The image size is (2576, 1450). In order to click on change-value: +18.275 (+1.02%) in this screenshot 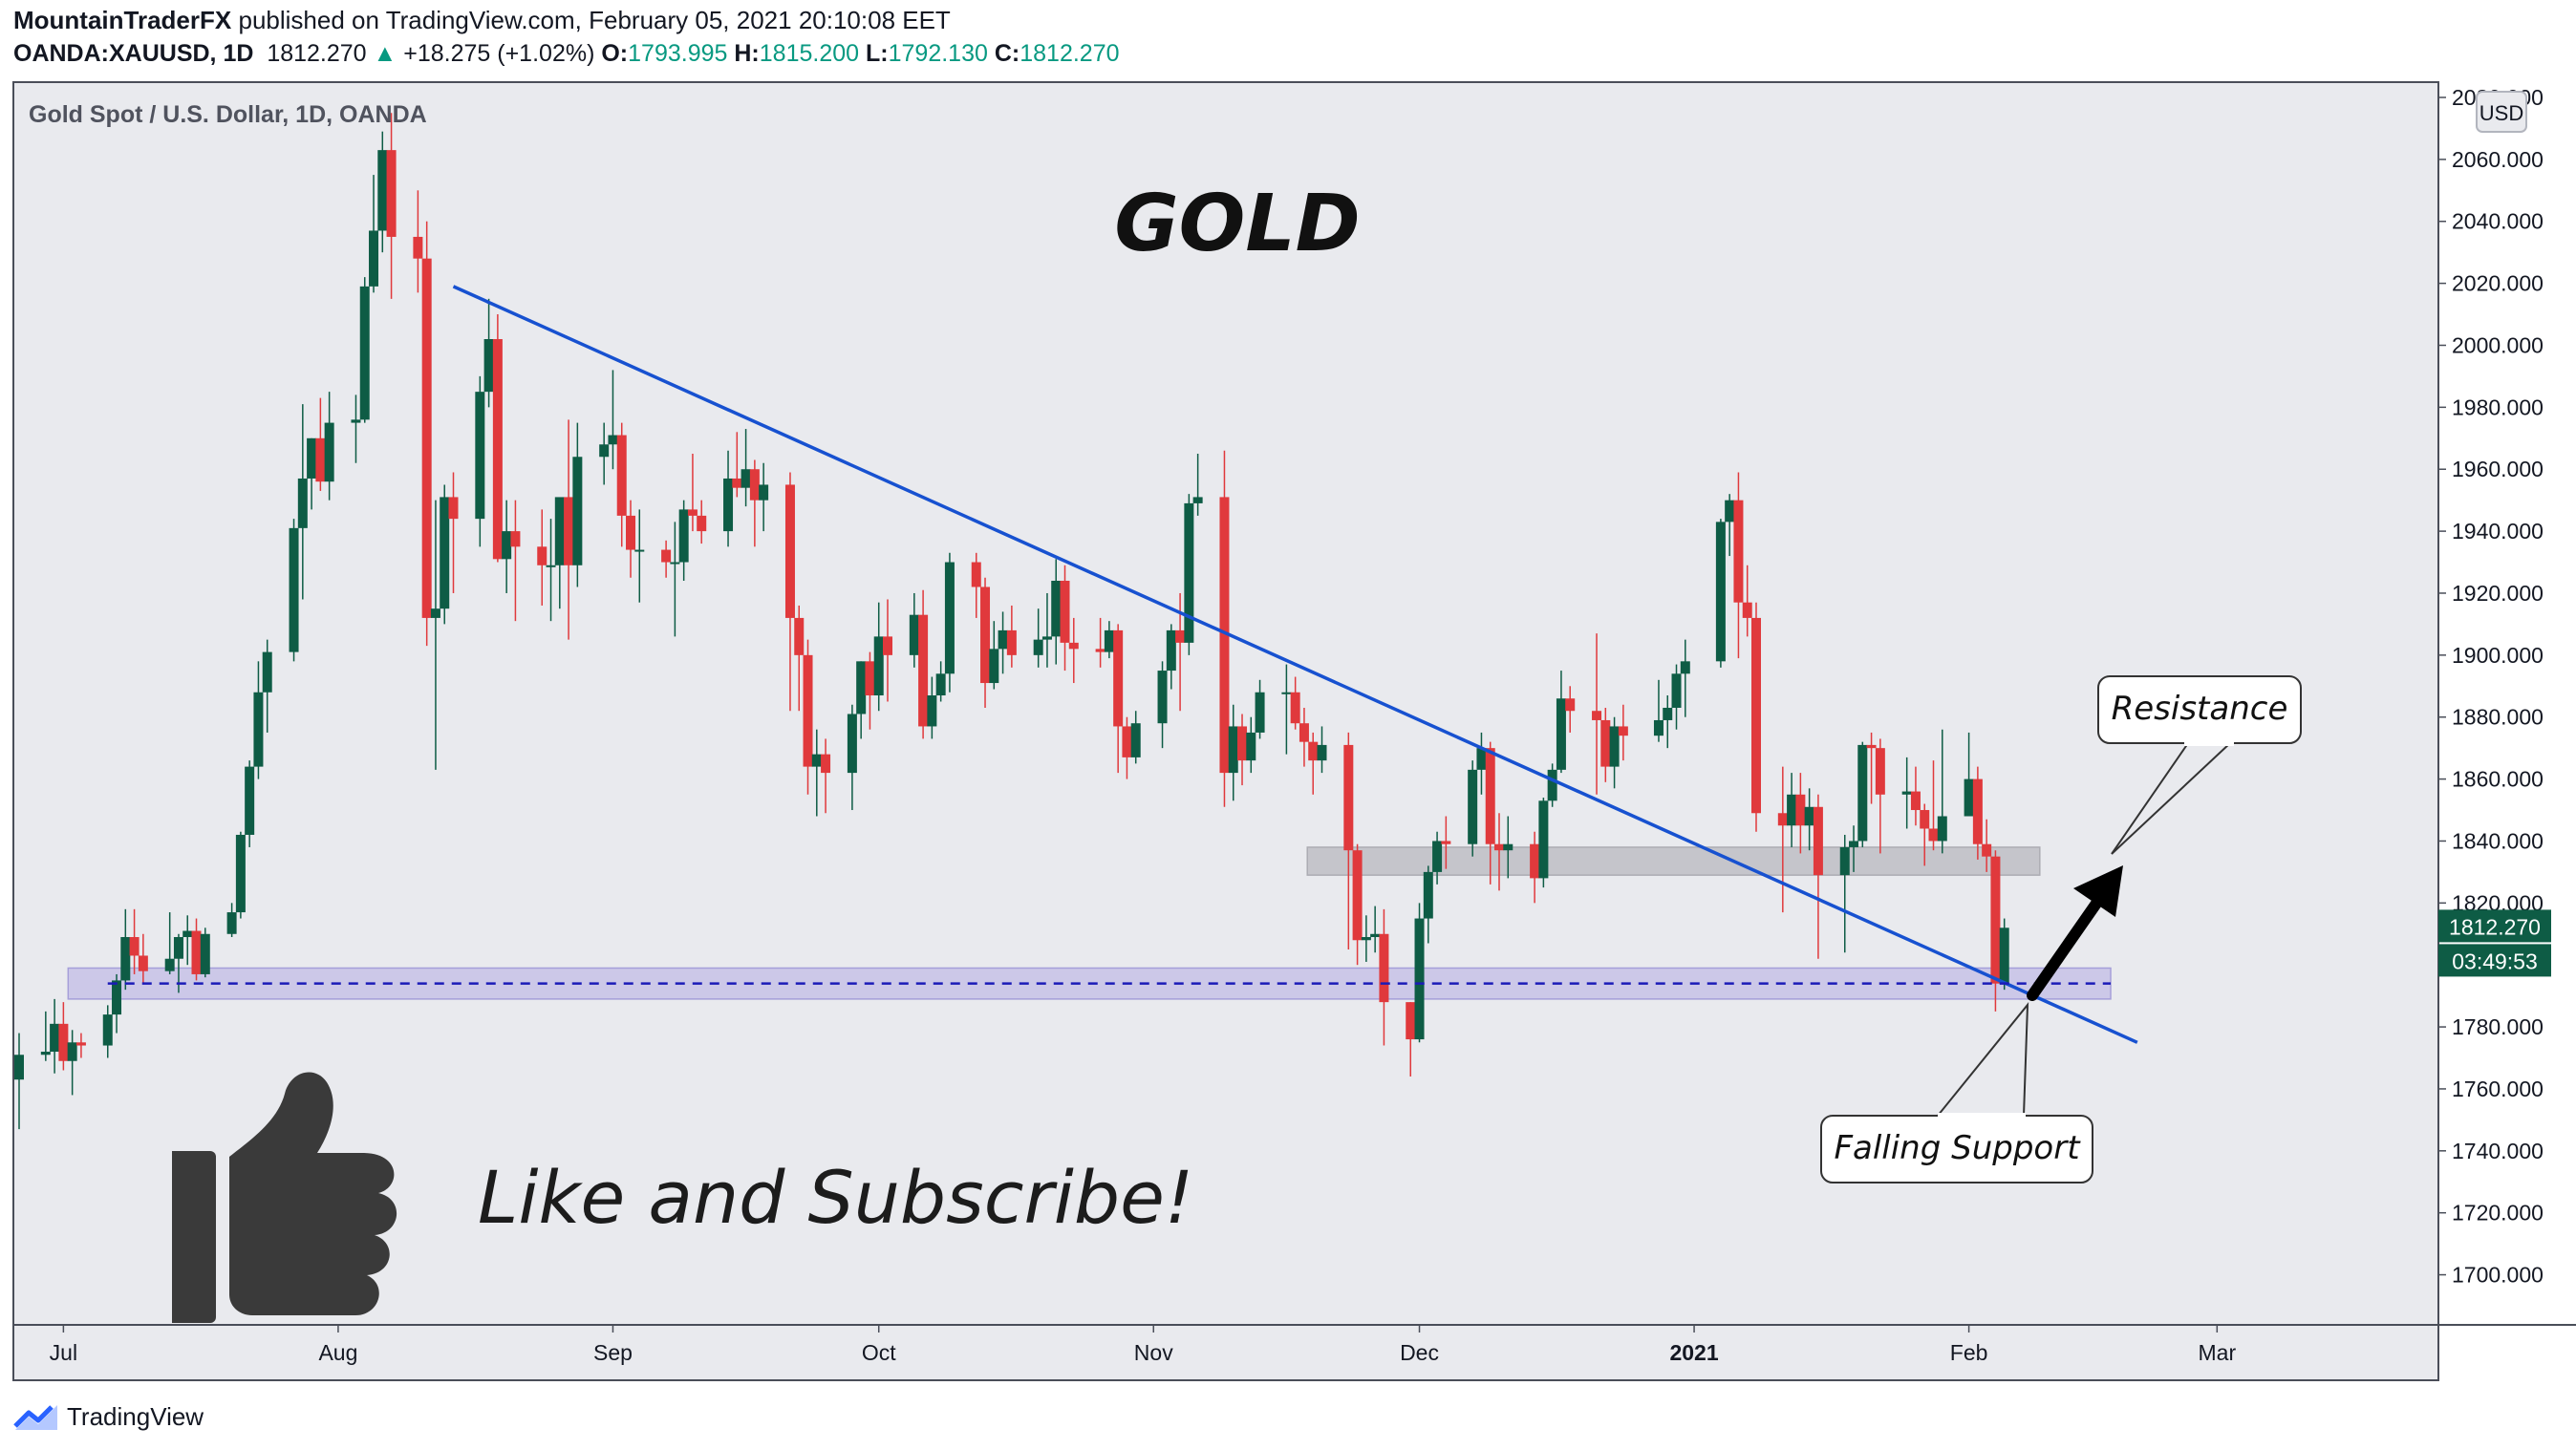, I will do `click(499, 53)`.